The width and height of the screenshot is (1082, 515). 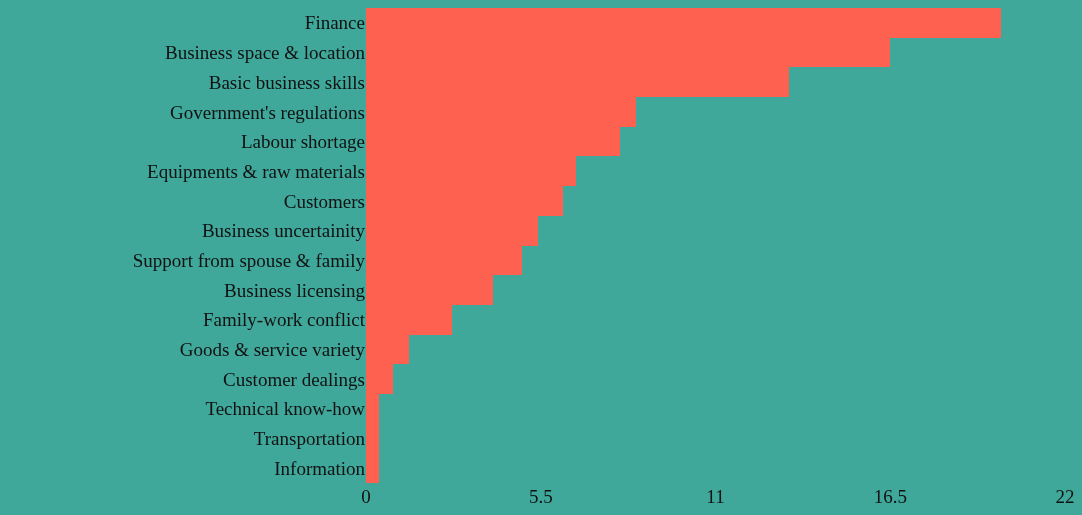 I want to click on x-tick-label: 11, so click(x=715, y=496).